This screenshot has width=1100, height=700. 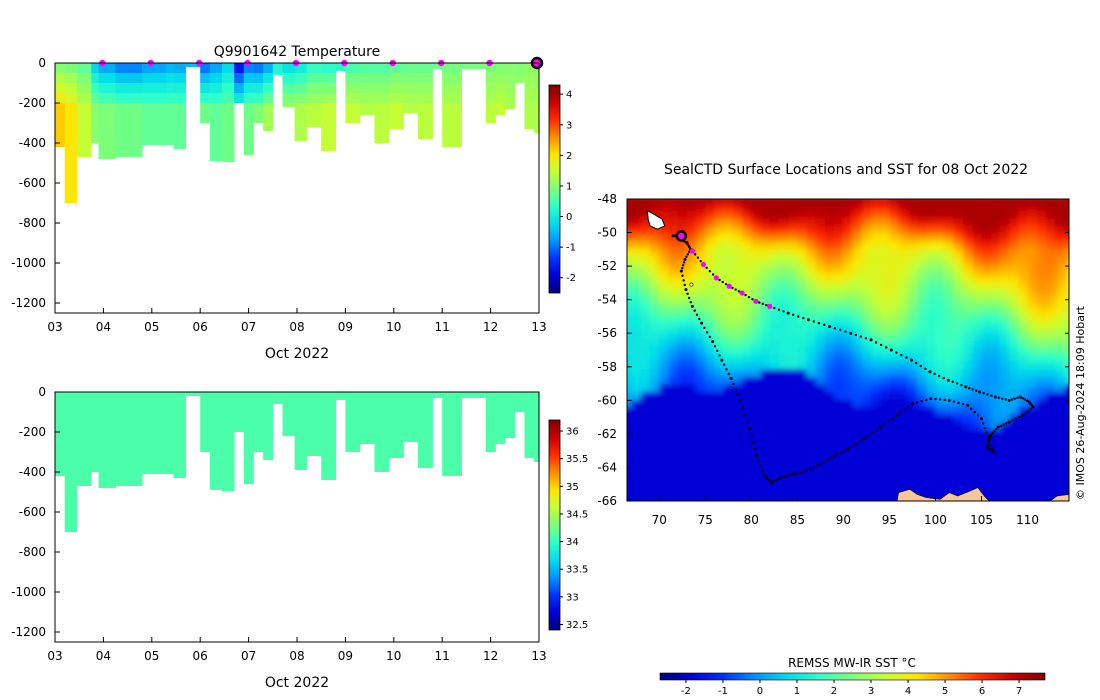 What do you see at coordinates (703, 264) in the screenshot?
I see `daily-surface-marker` at bounding box center [703, 264].